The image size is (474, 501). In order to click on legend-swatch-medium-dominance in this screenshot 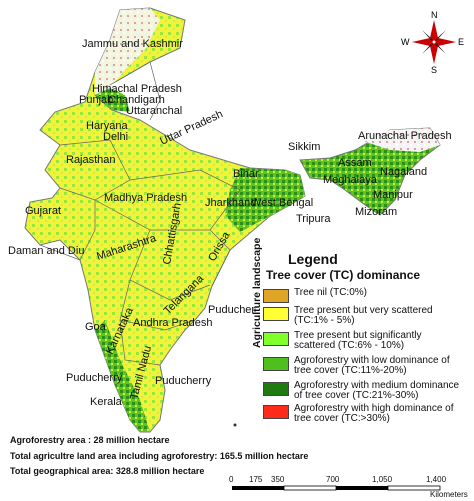, I will do `click(276, 389)`.